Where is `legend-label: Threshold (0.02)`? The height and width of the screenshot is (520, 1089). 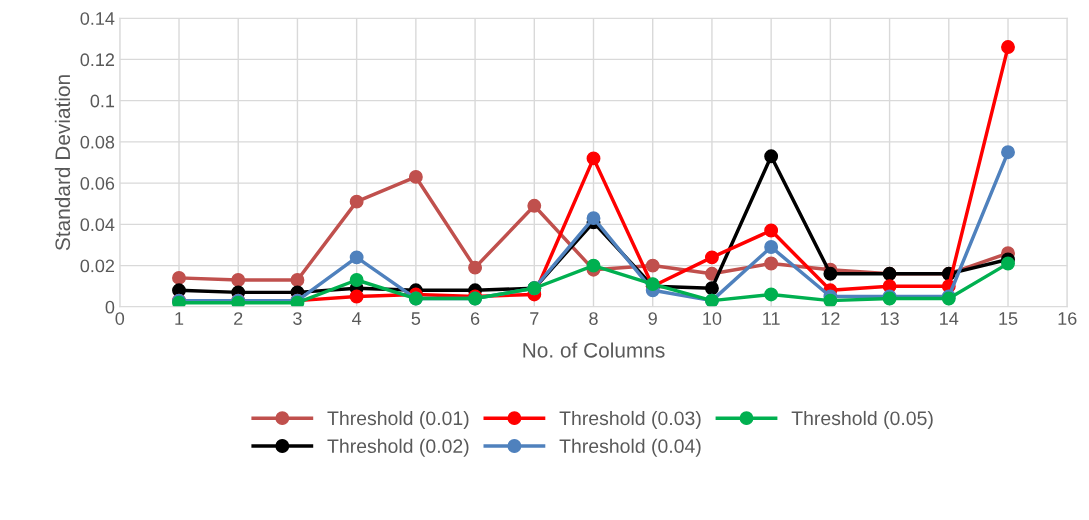 legend-label: Threshold (0.02) is located at coordinates (398, 447).